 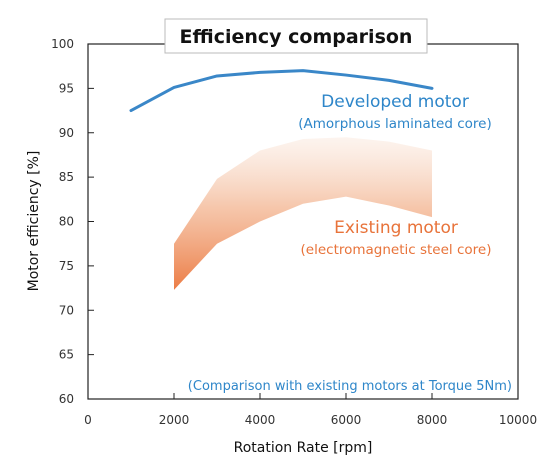 I want to click on title-box, so click(x=296, y=36).